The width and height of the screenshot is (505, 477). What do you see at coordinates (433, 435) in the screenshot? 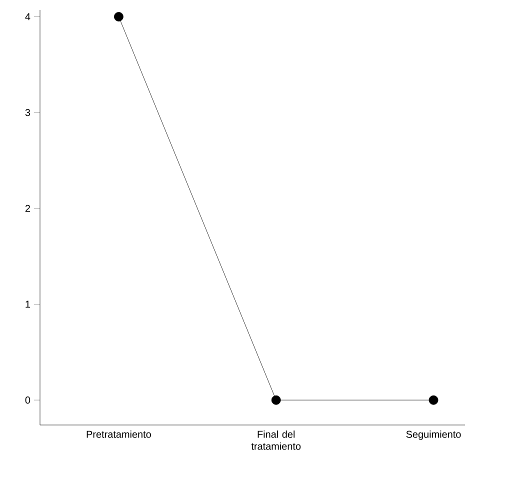
I see `x-tick-label: Seguimiento` at bounding box center [433, 435].